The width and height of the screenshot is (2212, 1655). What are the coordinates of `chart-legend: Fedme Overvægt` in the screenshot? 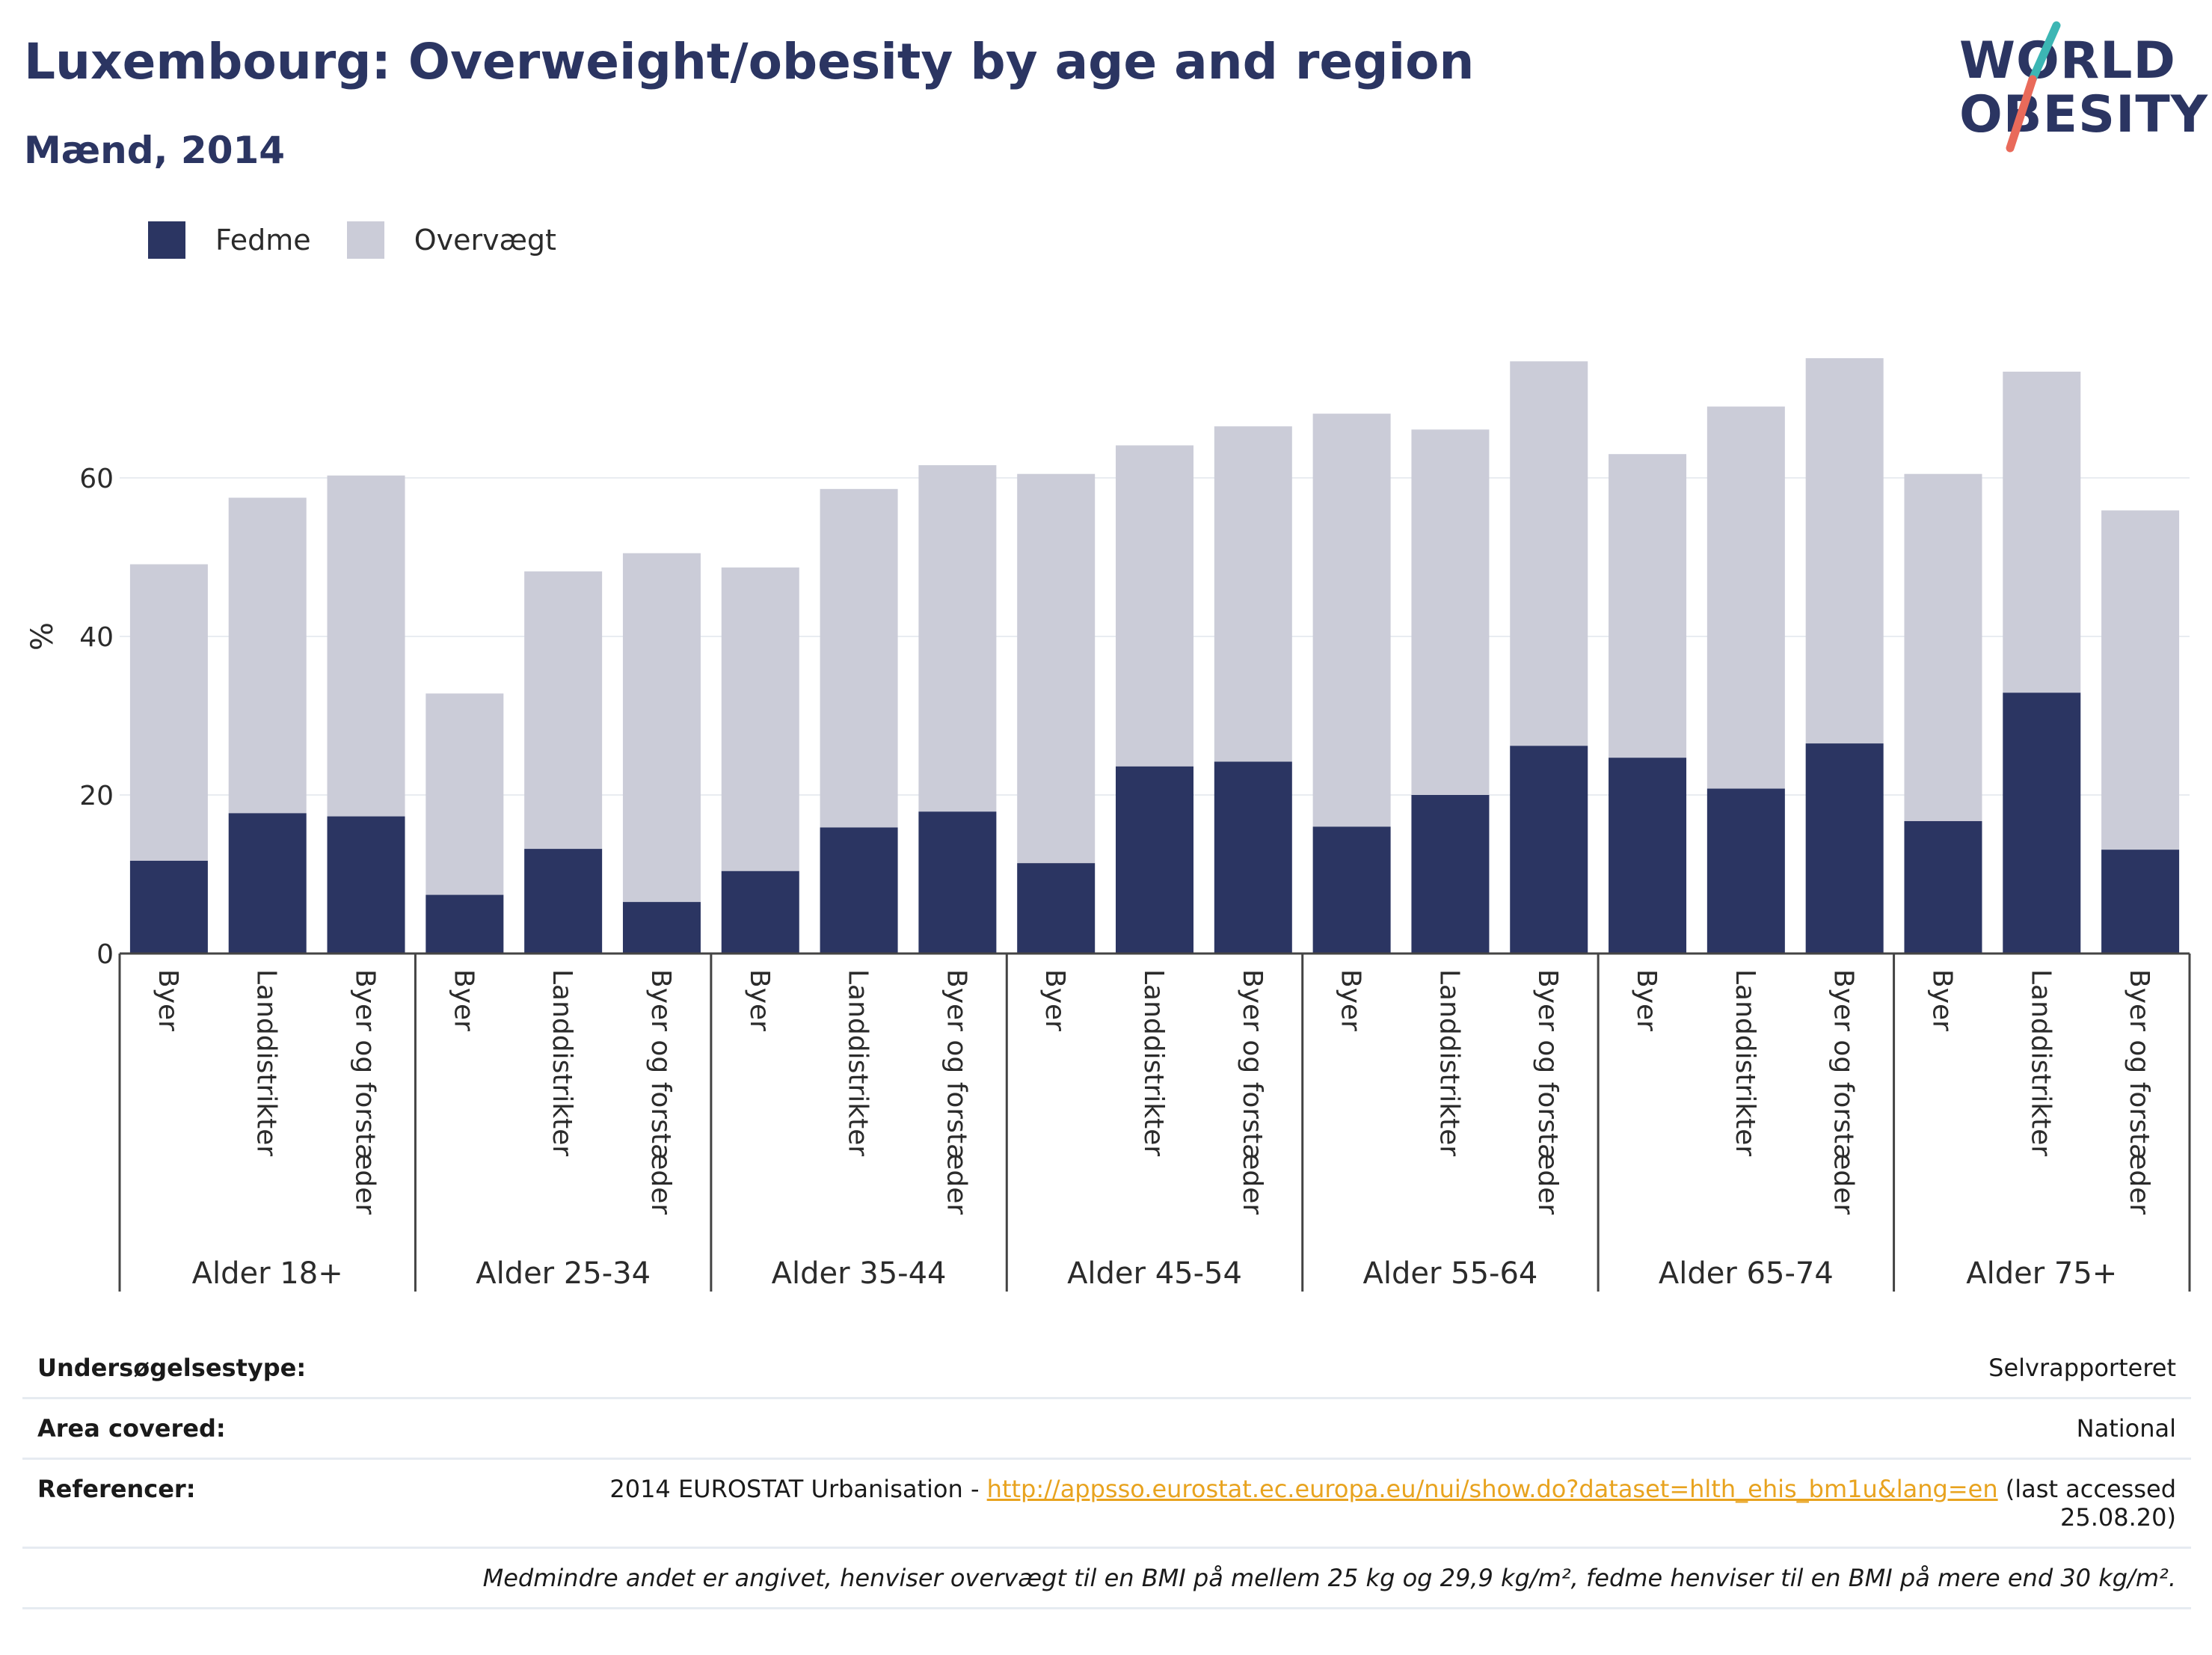 It's located at (370, 240).